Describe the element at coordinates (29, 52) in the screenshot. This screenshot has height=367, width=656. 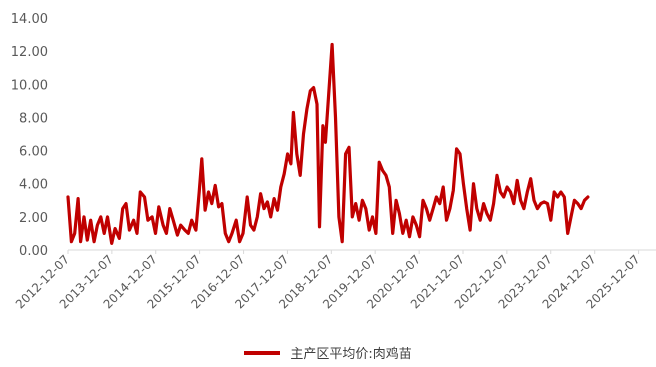
I see `y-tick-label: 12.00` at that location.